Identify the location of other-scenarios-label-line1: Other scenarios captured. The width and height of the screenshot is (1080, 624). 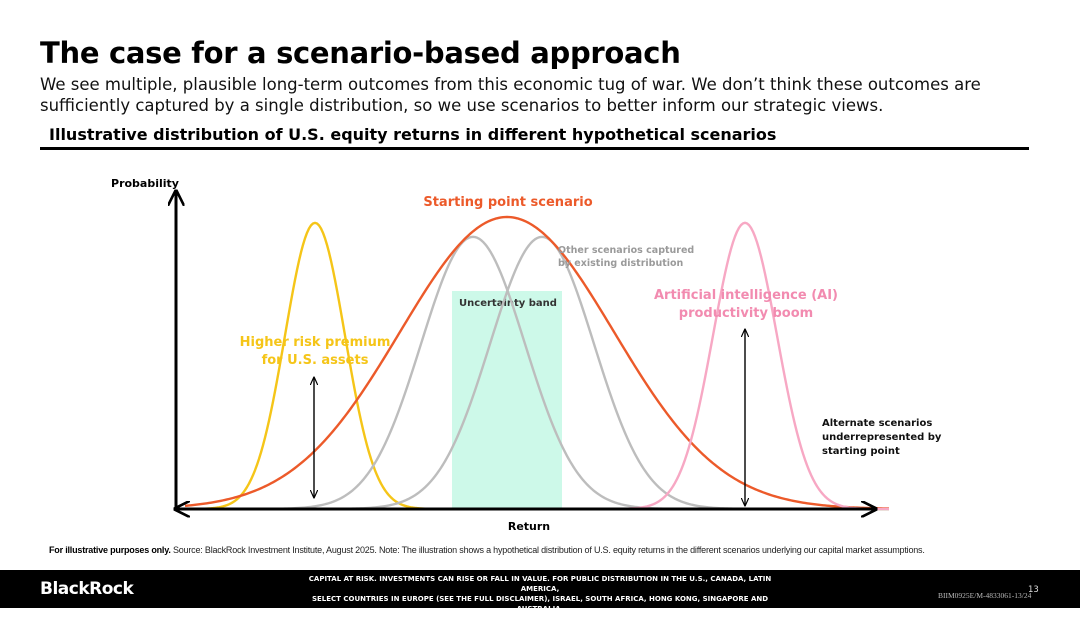
(626, 250).